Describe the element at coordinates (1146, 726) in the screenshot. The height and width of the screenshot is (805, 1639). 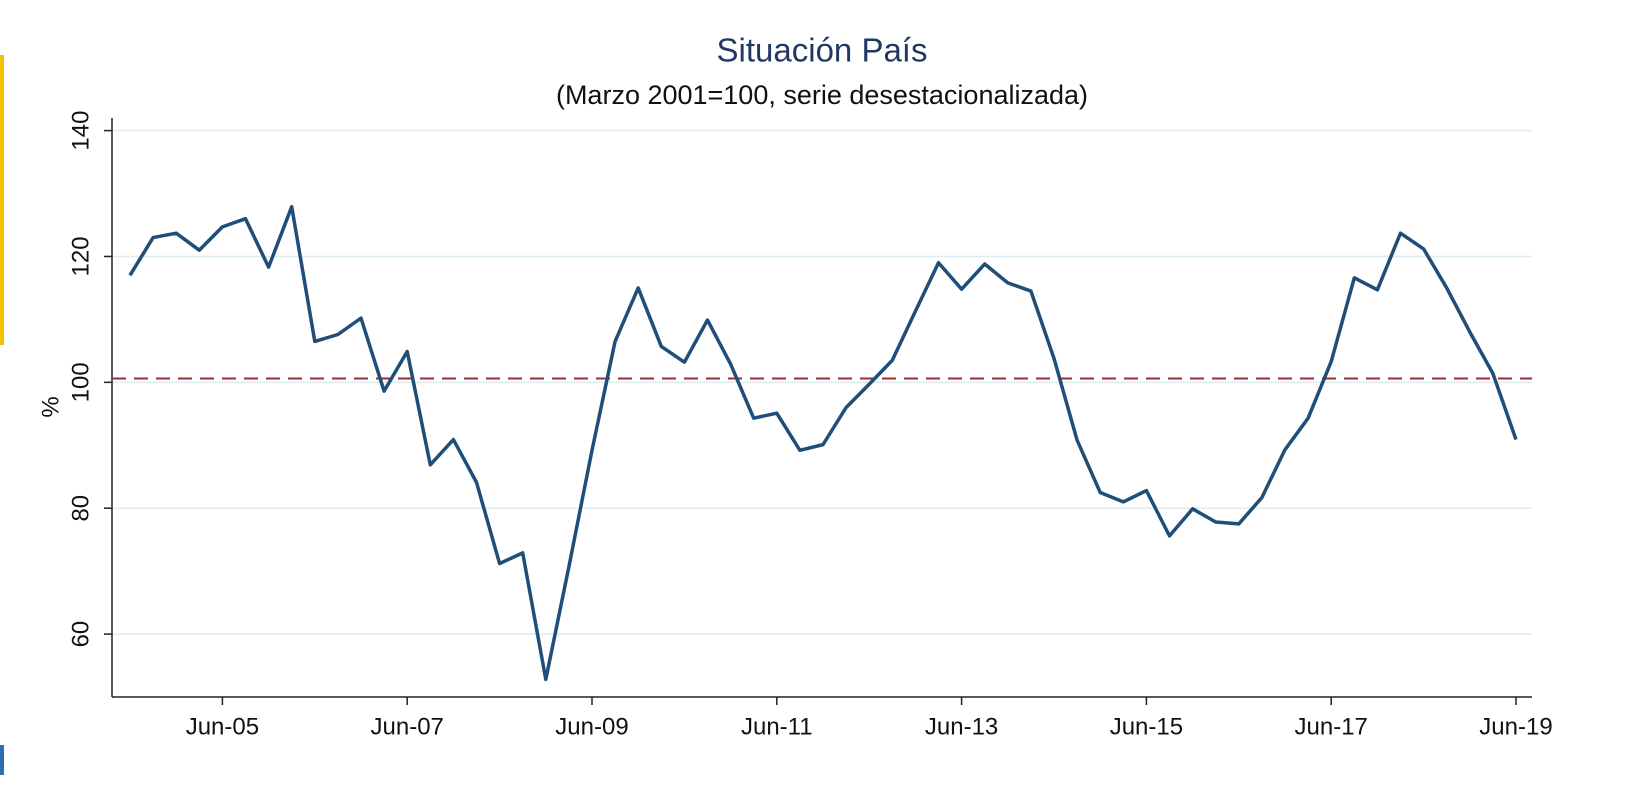
I see `x-tick-label: Jun-15` at that location.